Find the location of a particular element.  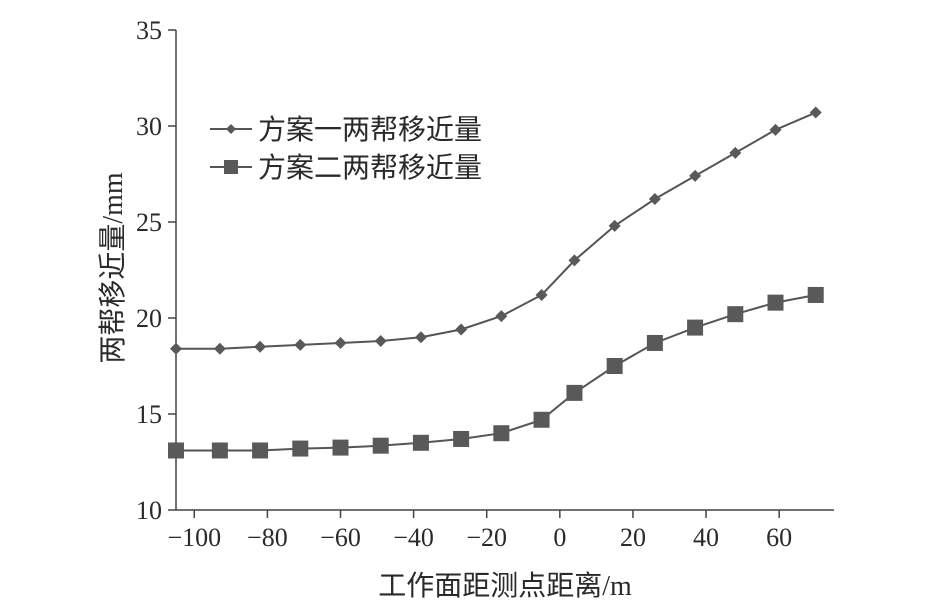

x-tick-label: −60 is located at coordinates (340, 537).